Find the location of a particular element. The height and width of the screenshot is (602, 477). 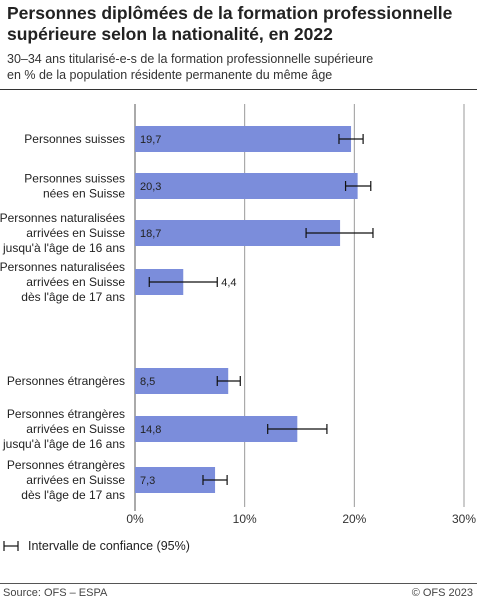

data-label: 8,5 is located at coordinates (147, 382).